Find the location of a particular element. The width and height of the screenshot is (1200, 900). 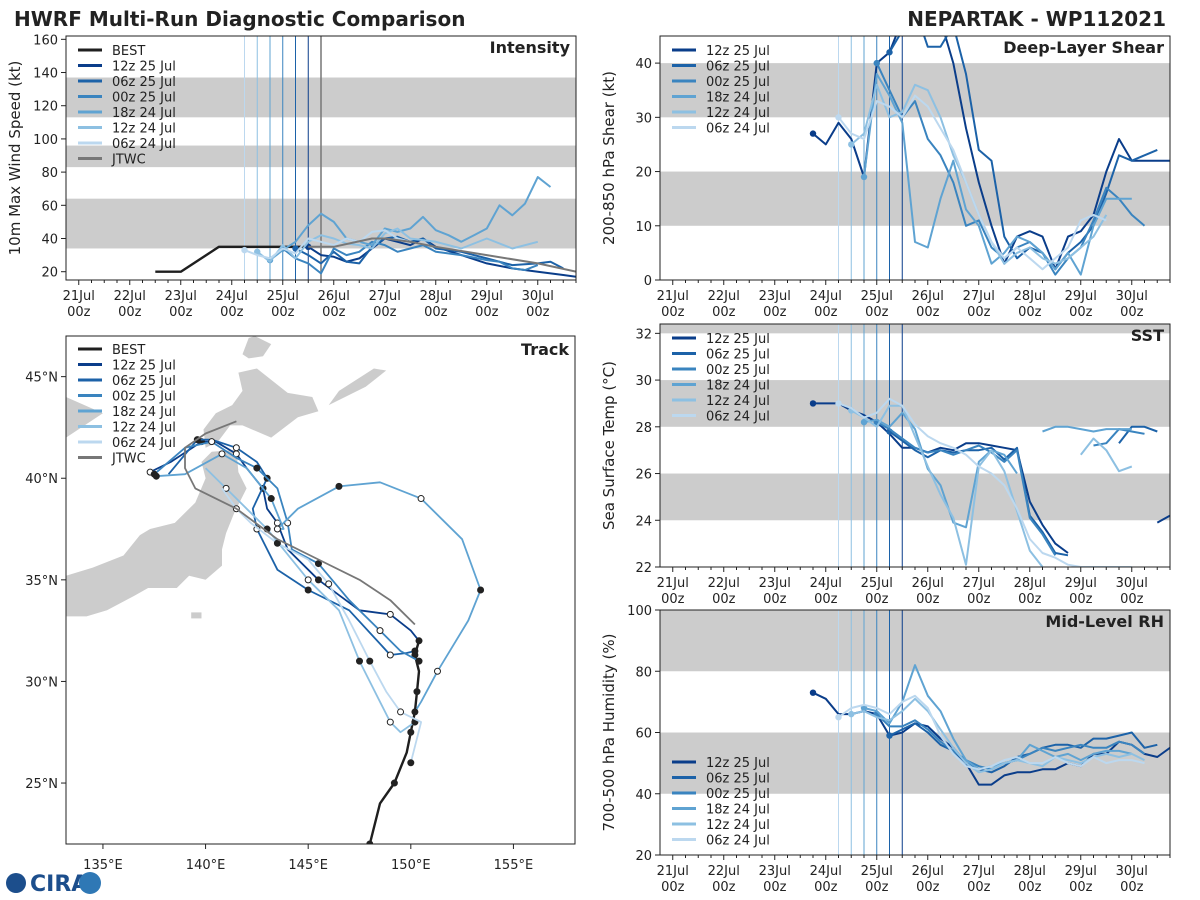

shear-xtick-label-2: 23Jul is located at coordinates (775, 296).